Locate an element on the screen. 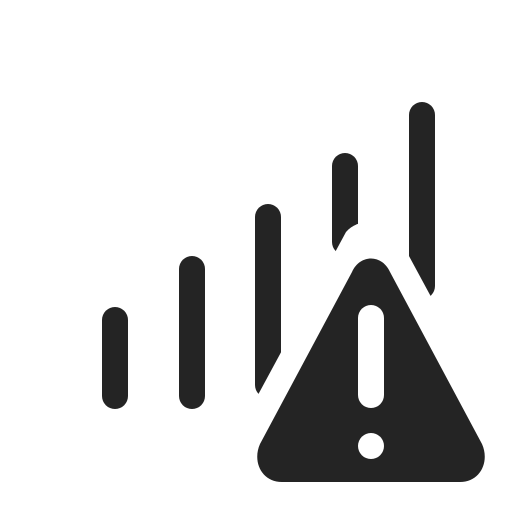 Image resolution: width=512 pixels, height=512 pixels. exclamation-dot is located at coordinates (371, 446).